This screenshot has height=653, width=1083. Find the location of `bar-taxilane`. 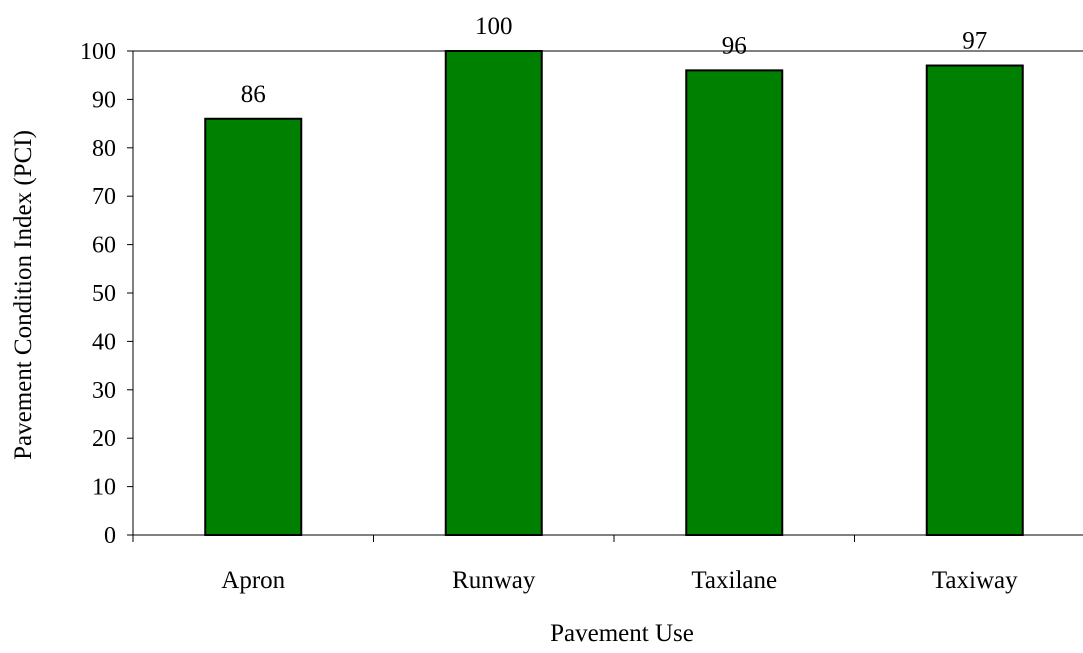

bar-taxilane is located at coordinates (734, 303).